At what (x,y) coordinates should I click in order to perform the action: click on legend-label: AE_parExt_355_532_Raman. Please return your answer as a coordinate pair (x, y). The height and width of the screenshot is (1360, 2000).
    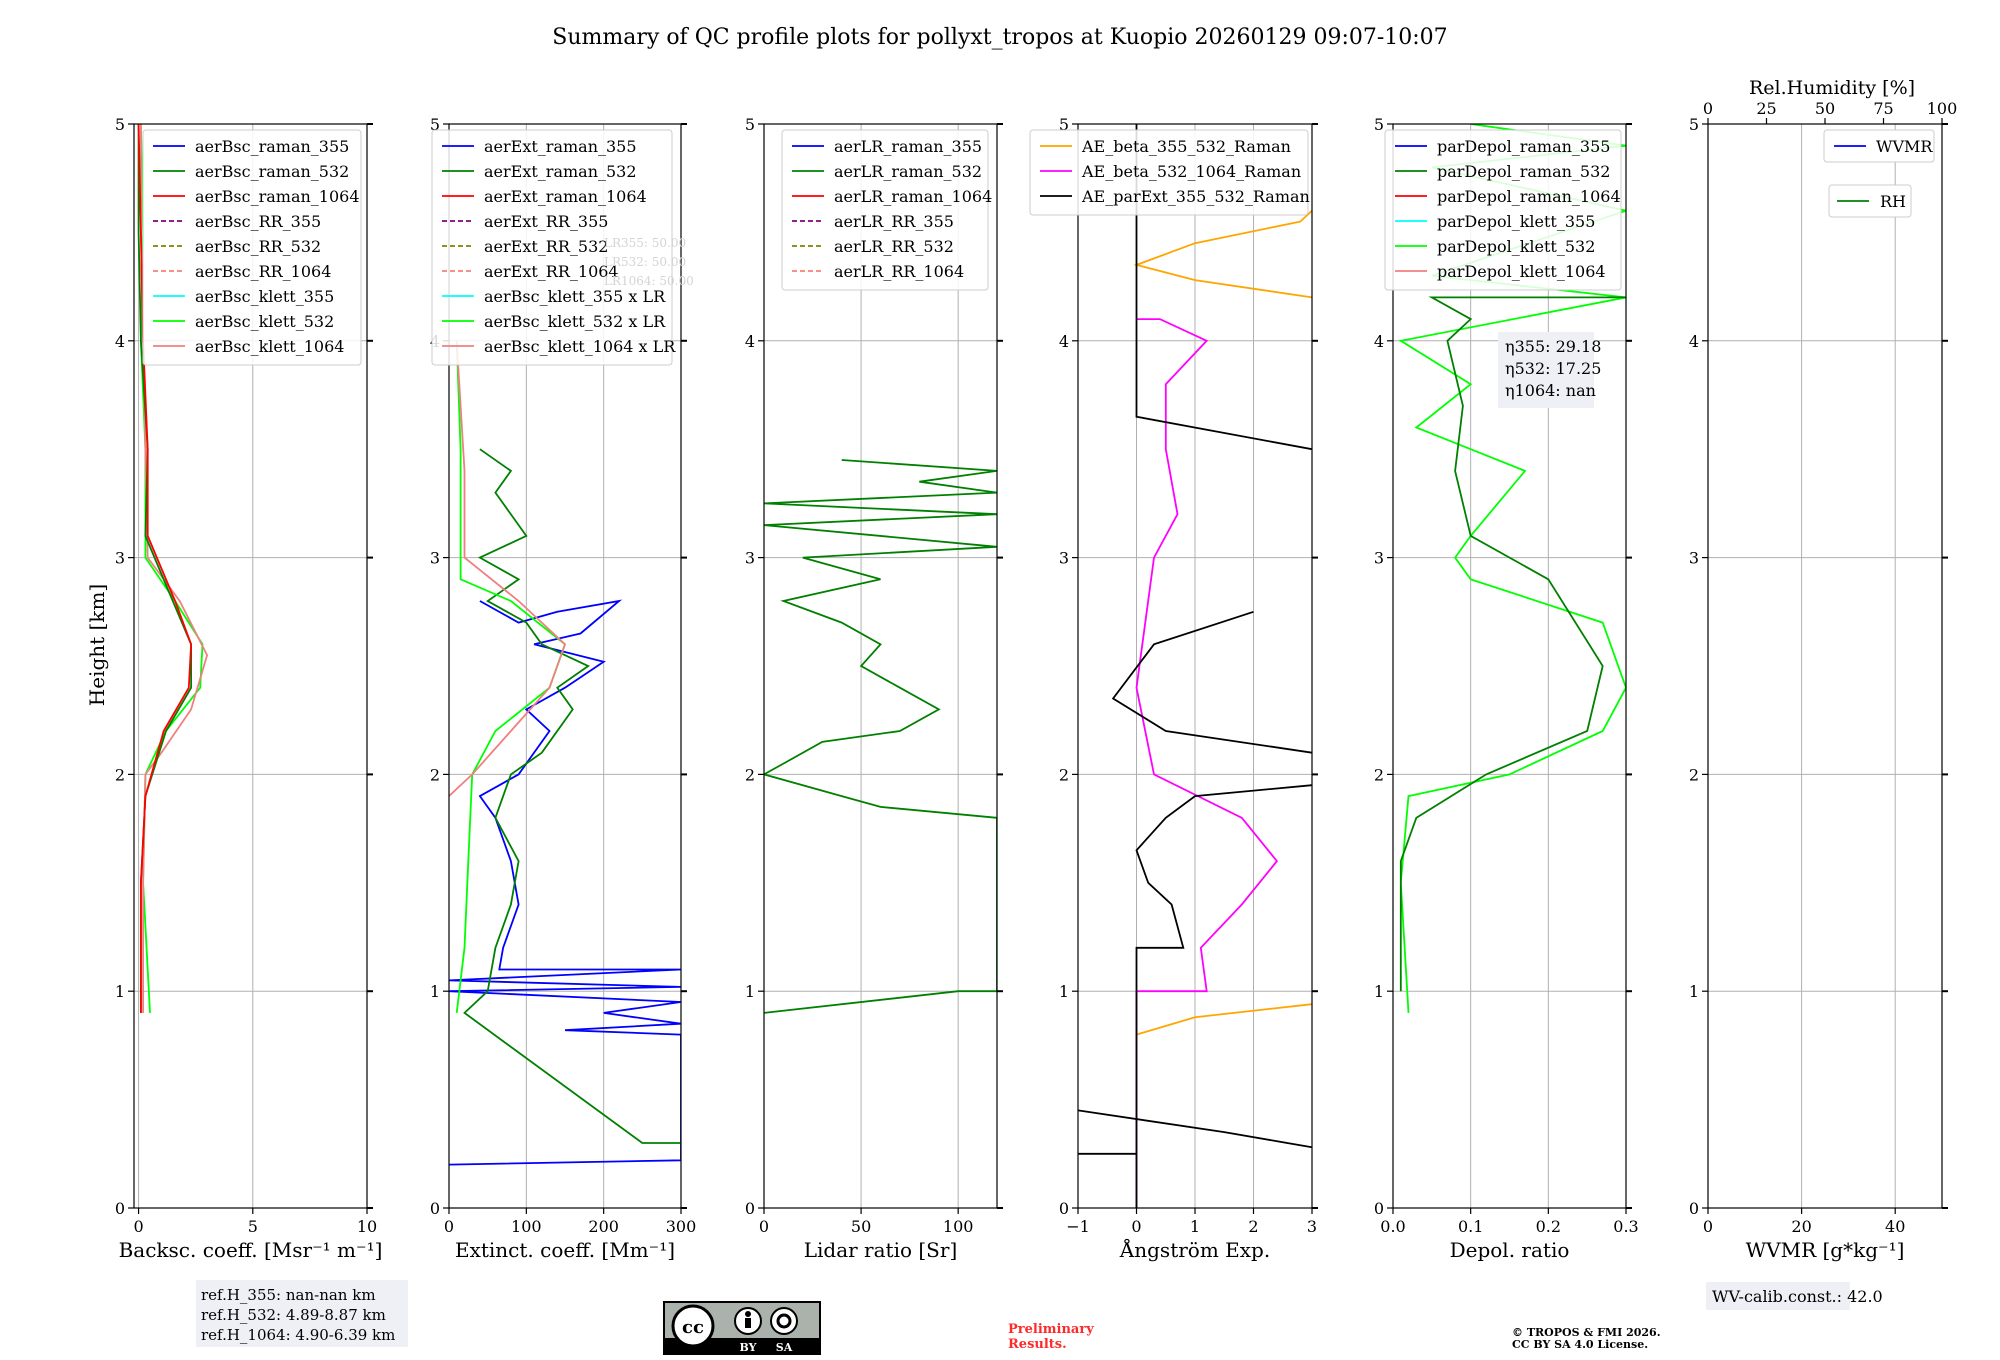
    Looking at the image, I should click on (1195, 196).